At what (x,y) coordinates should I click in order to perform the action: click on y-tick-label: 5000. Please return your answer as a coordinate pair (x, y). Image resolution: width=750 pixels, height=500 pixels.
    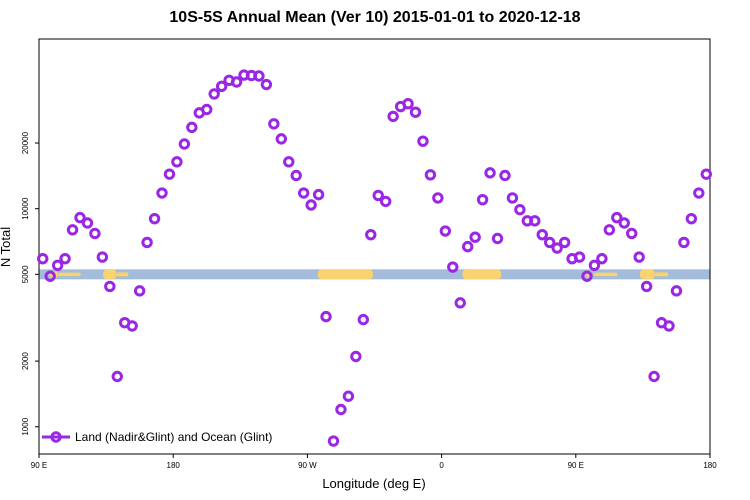
    Looking at the image, I should click on (25, 274).